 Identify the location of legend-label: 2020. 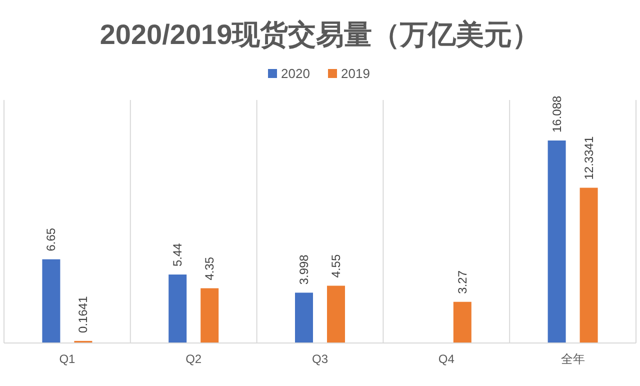
(295, 73).